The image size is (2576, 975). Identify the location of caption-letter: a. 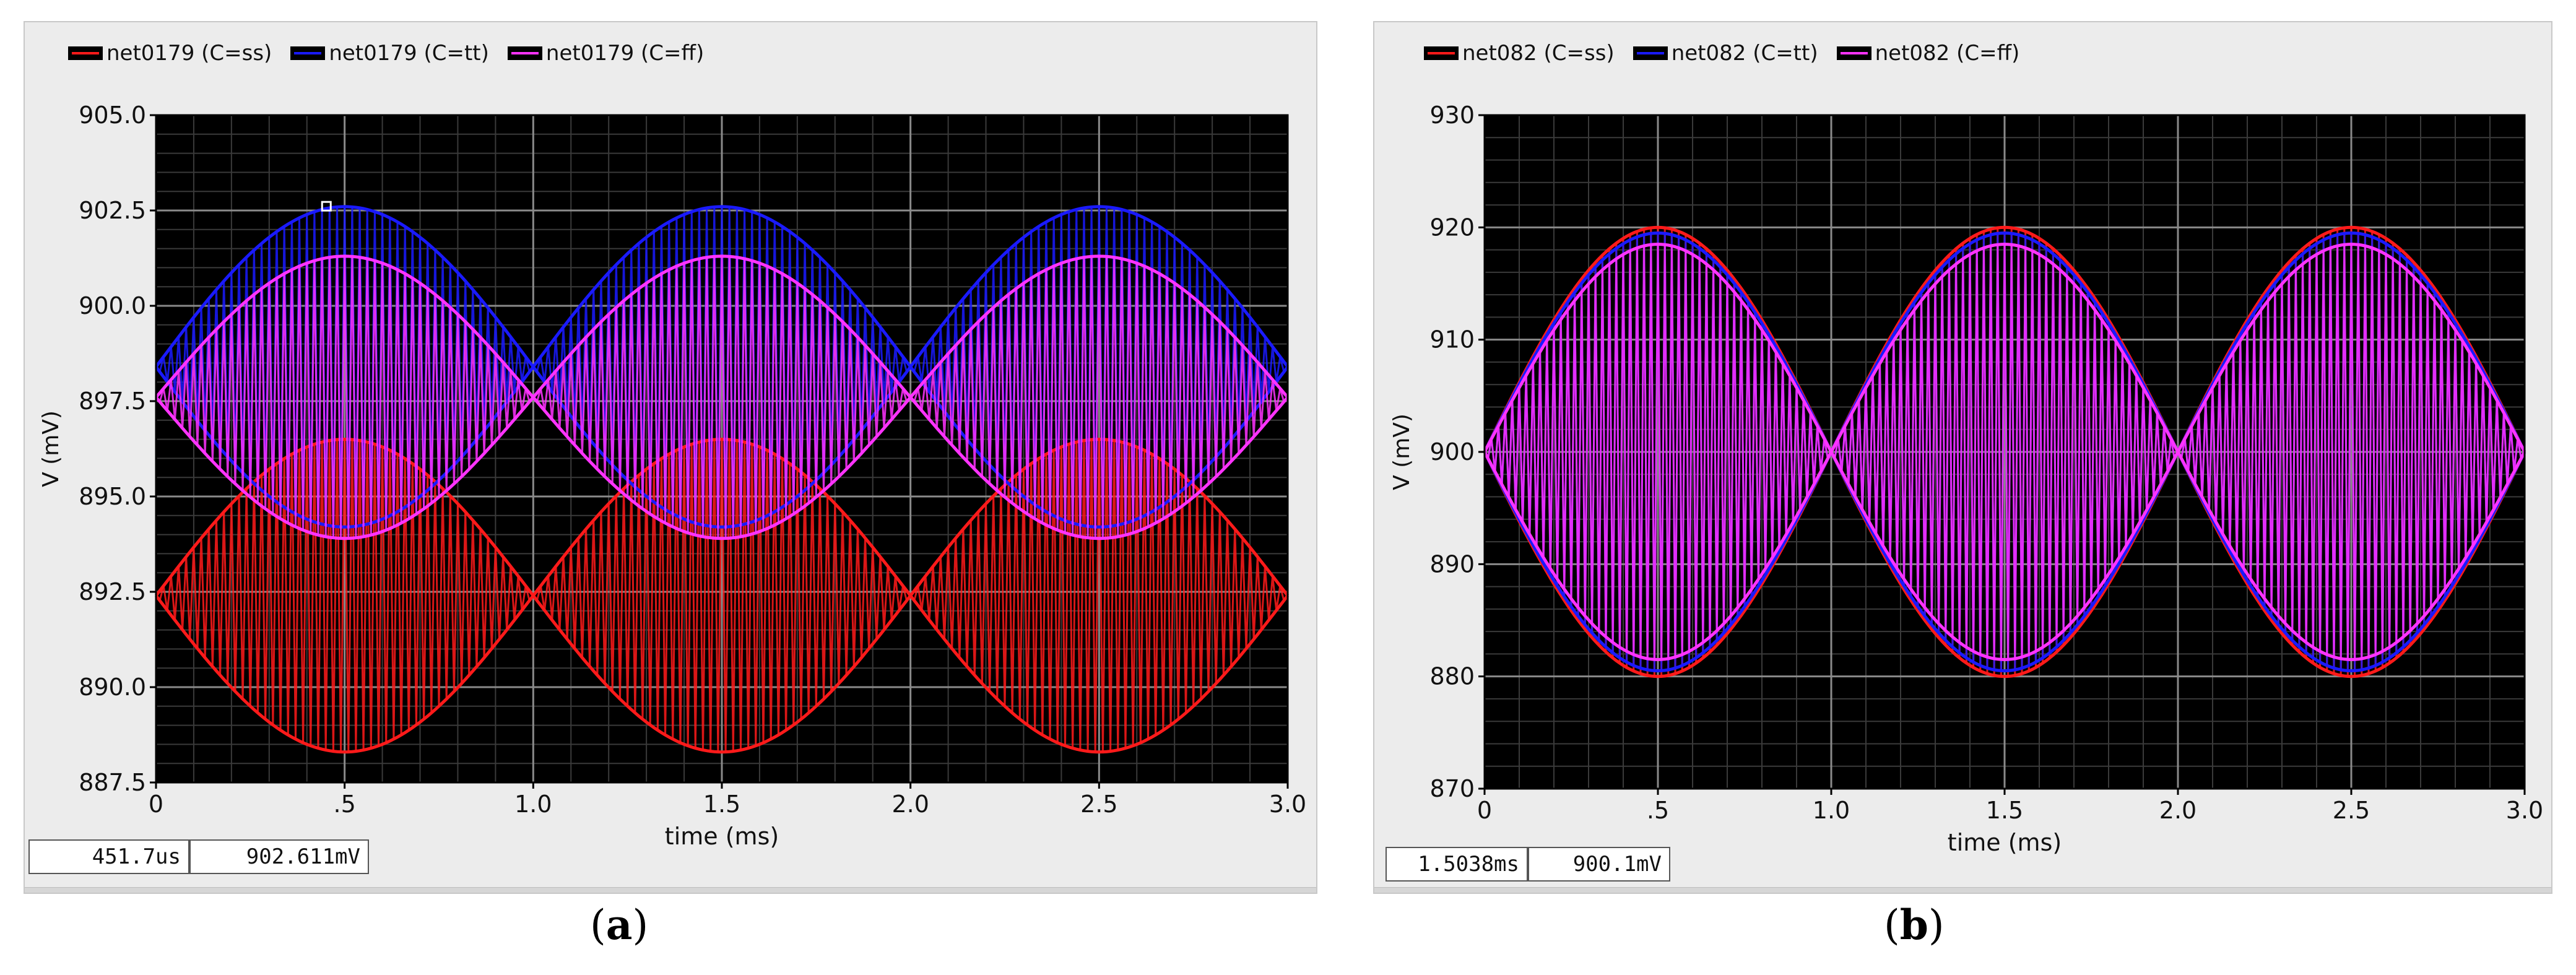
(619, 925).